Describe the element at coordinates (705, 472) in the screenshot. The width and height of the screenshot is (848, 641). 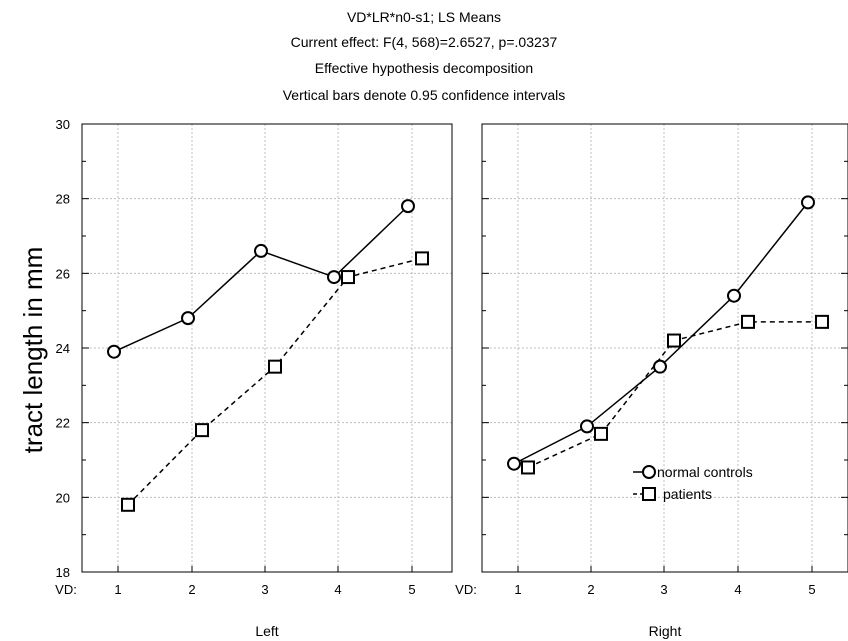
I see `legend-label-controls: normal controls` at that location.